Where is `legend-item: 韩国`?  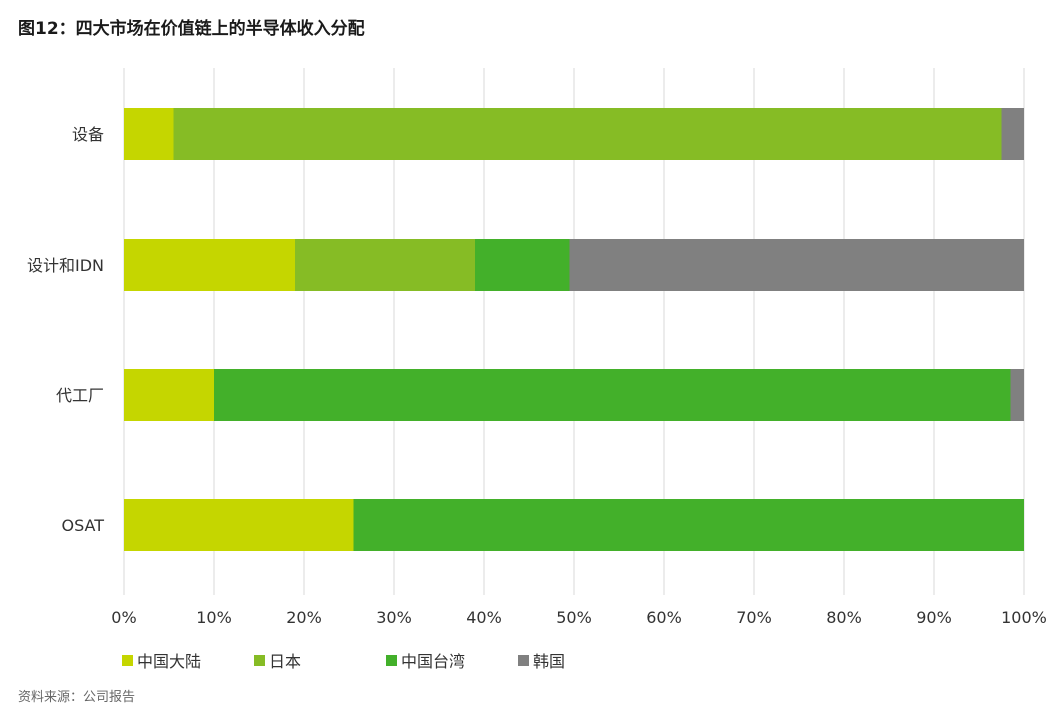
legend-item: 韩国 is located at coordinates (577, 660).